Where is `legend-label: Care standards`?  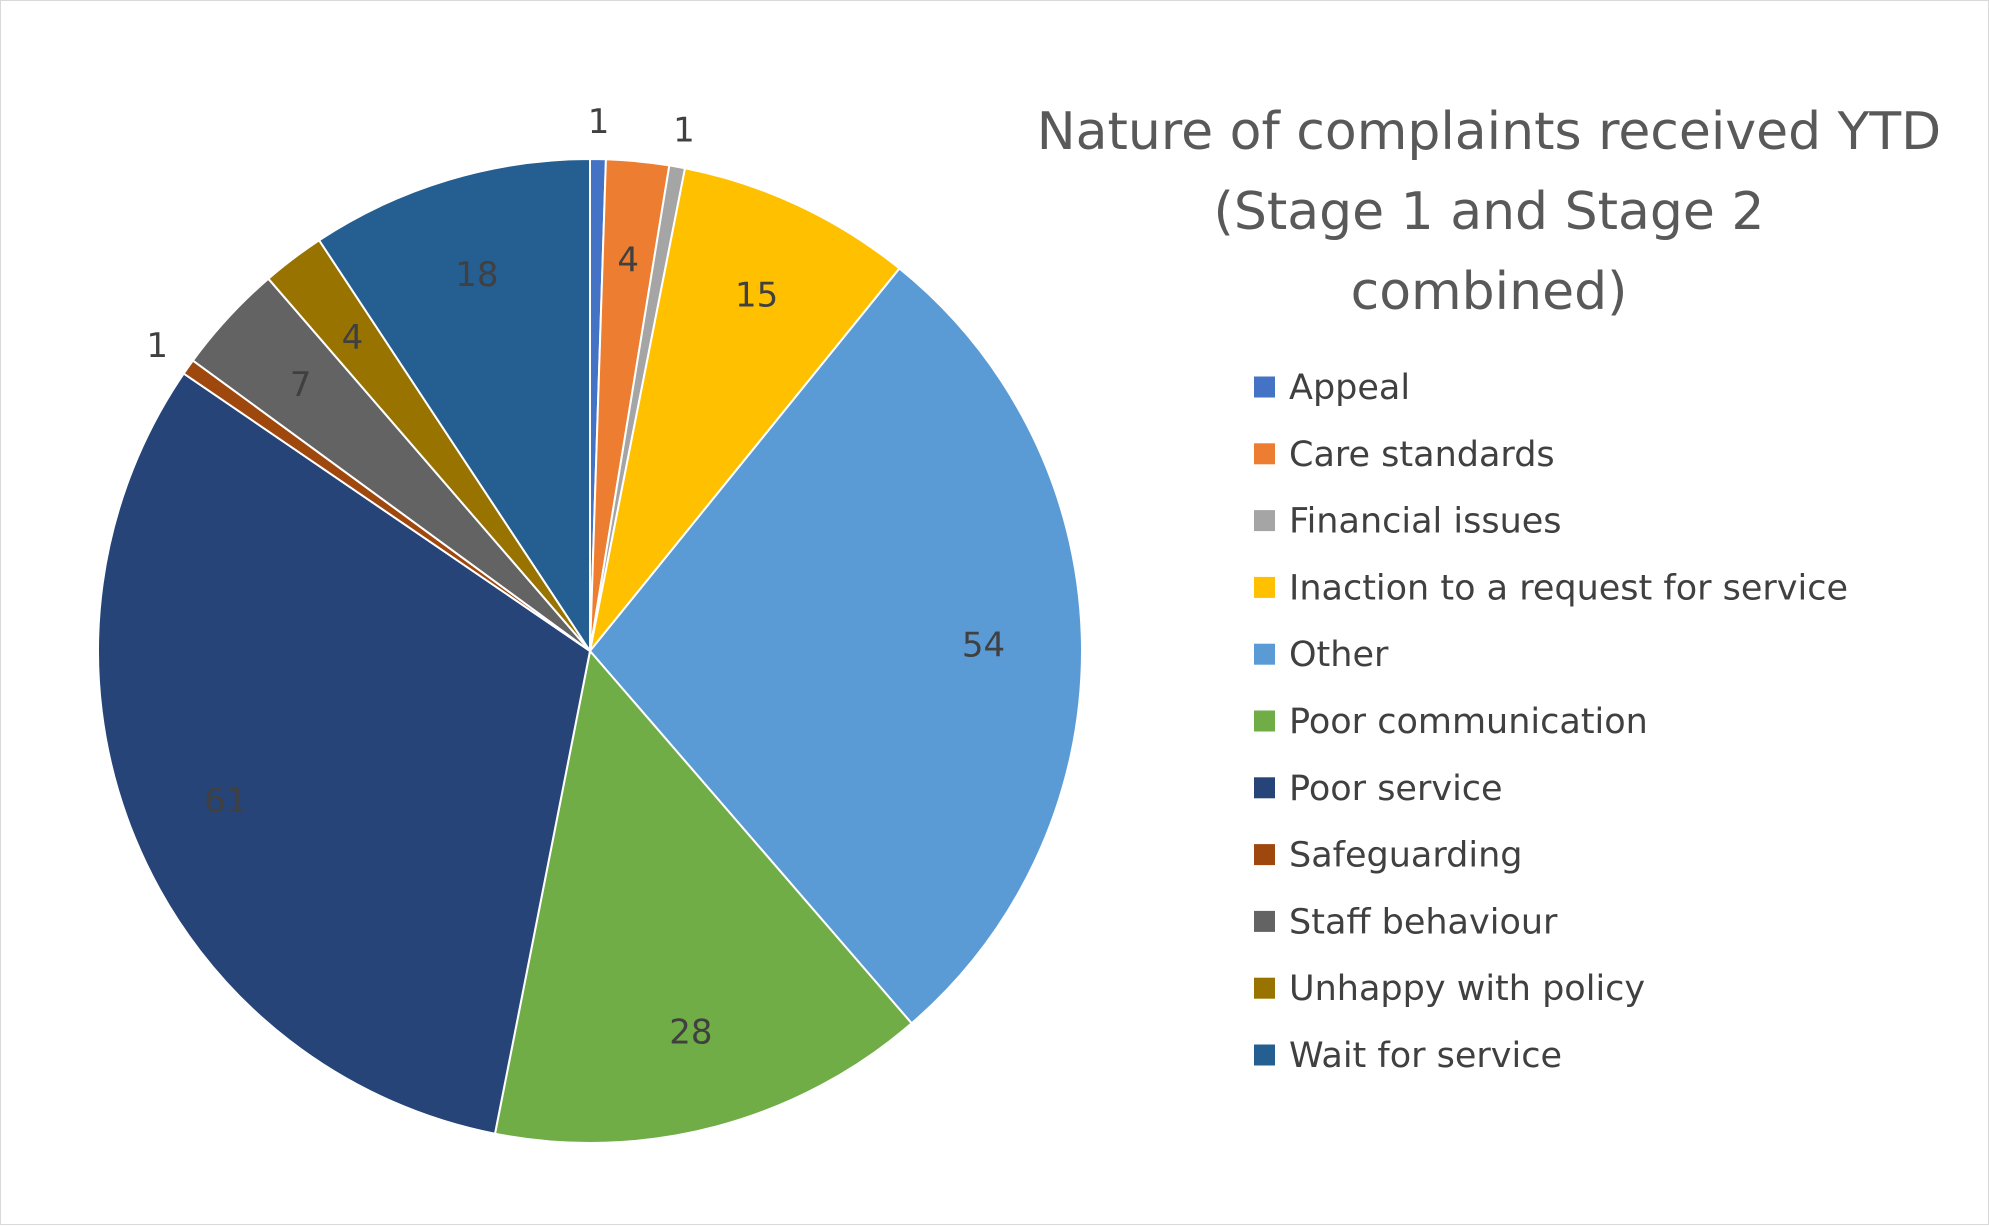
legend-label: Care standards is located at coordinates (1422, 455).